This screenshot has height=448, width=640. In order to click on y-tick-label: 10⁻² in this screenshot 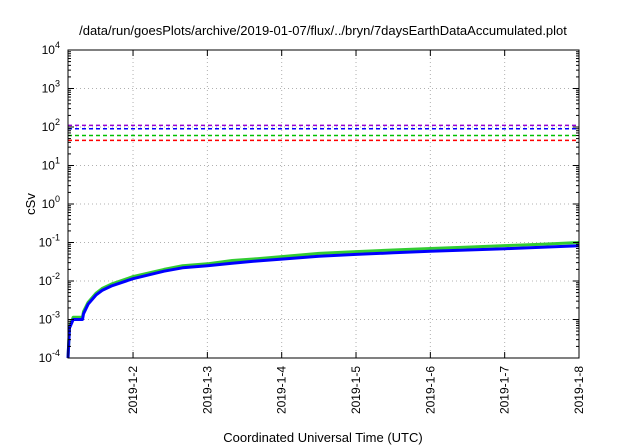, I will do `click(49, 279)`.